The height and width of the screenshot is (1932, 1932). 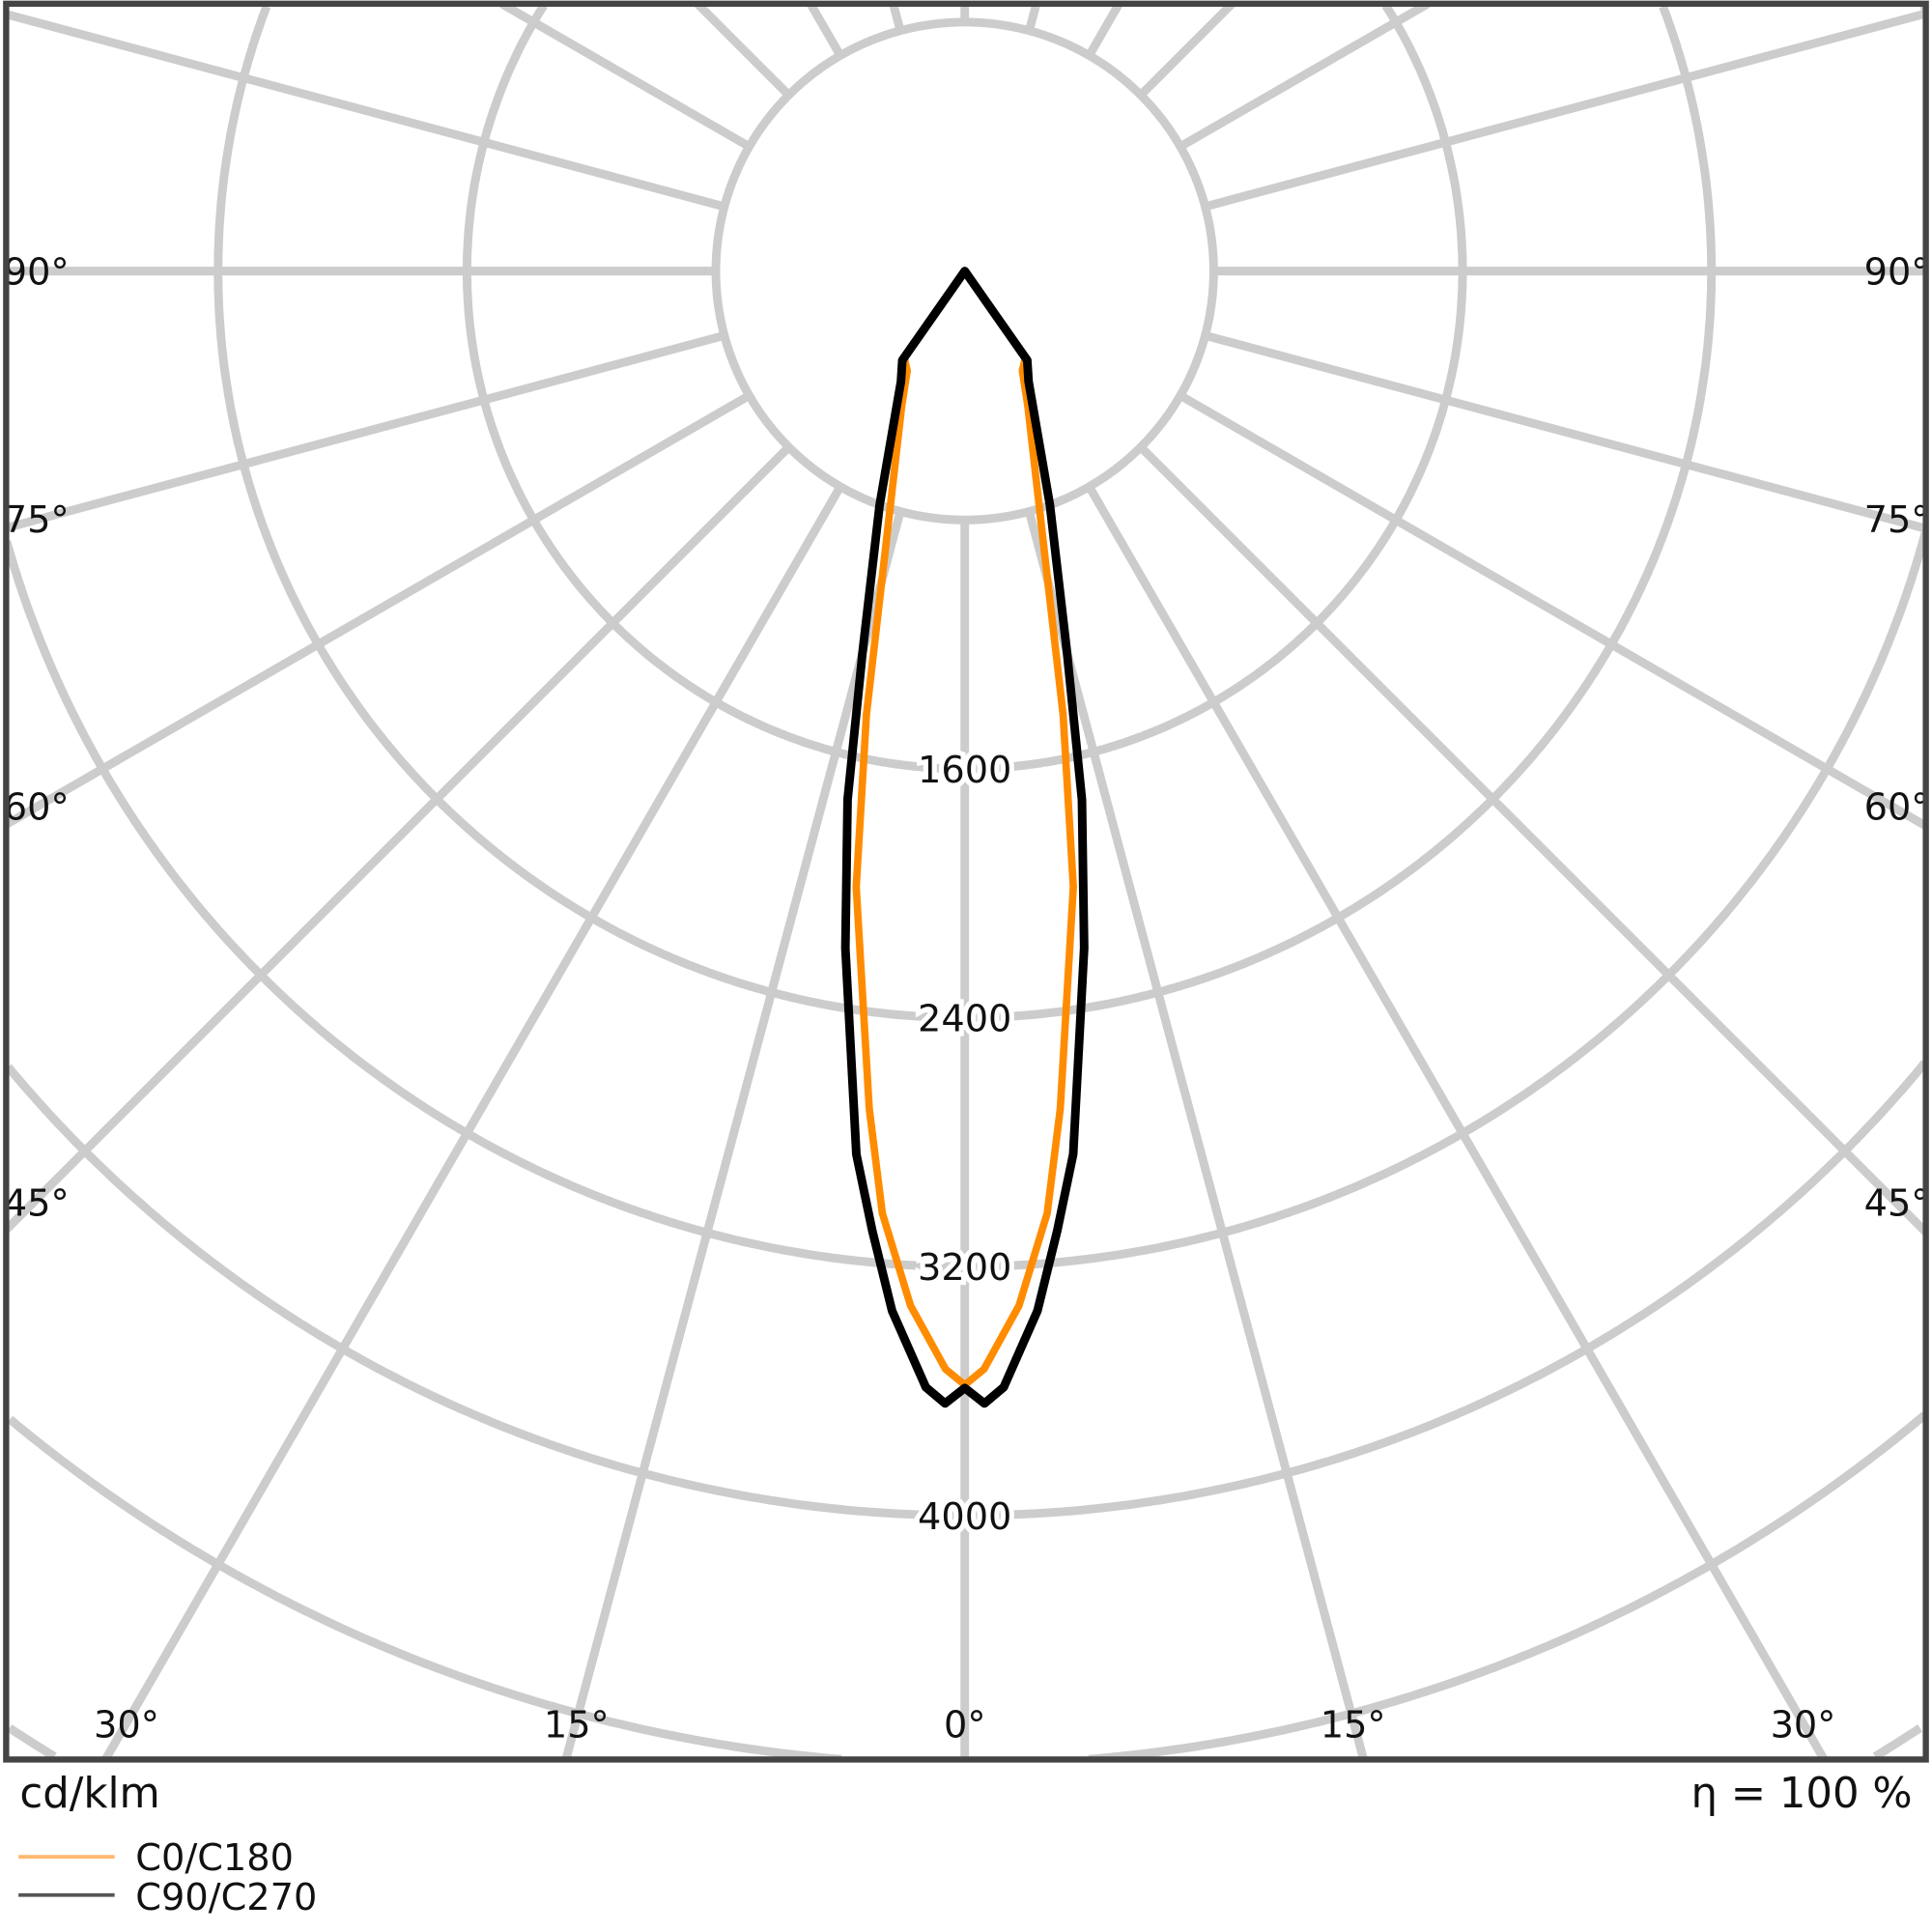 What do you see at coordinates (226, 1897) in the screenshot?
I see `legend-label-c90-c270: C90/C270` at bounding box center [226, 1897].